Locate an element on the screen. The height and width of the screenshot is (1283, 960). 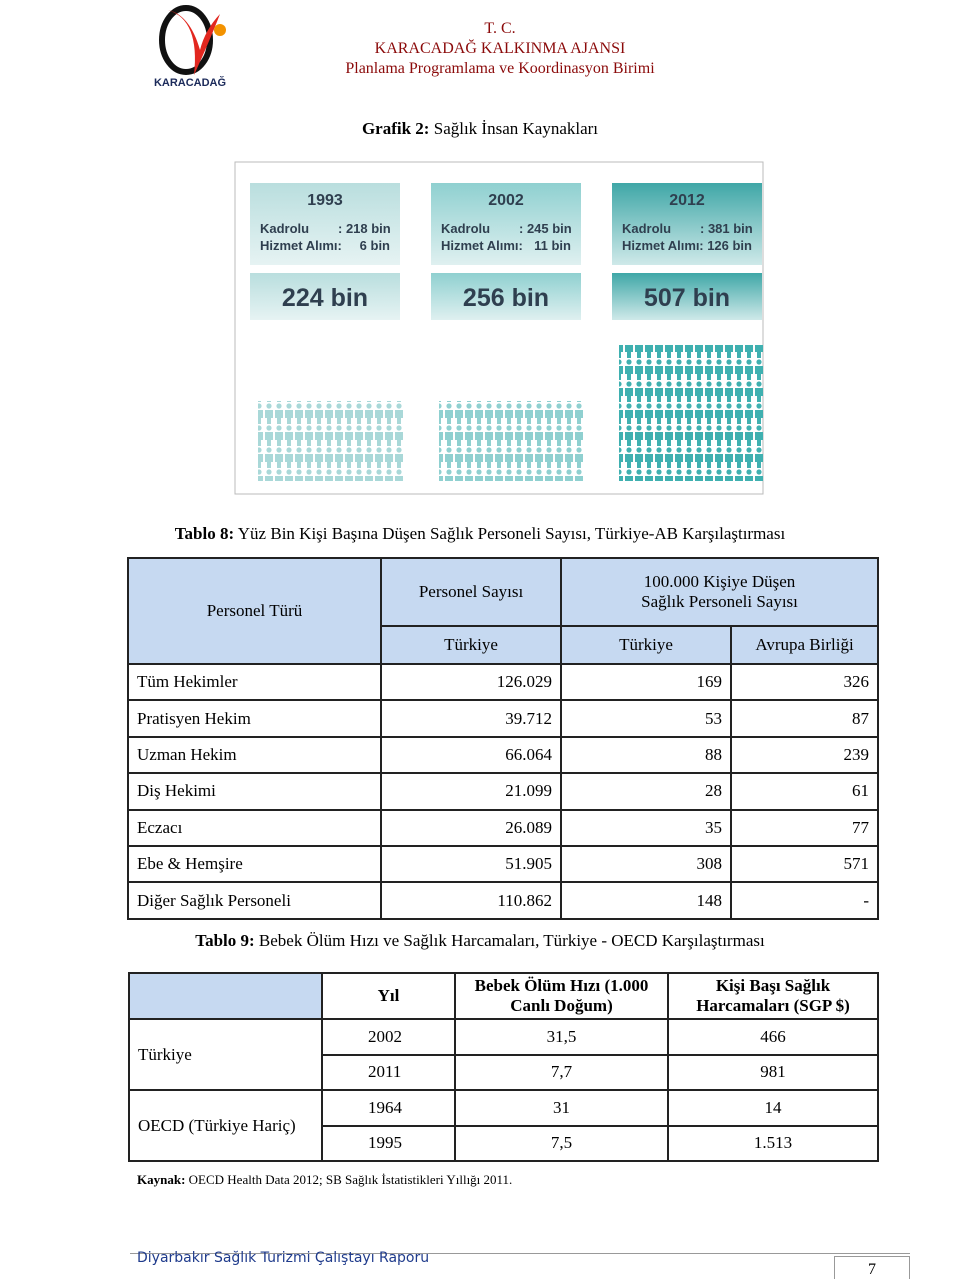
table-cell: 1995 is located at coordinates (388, 1143).